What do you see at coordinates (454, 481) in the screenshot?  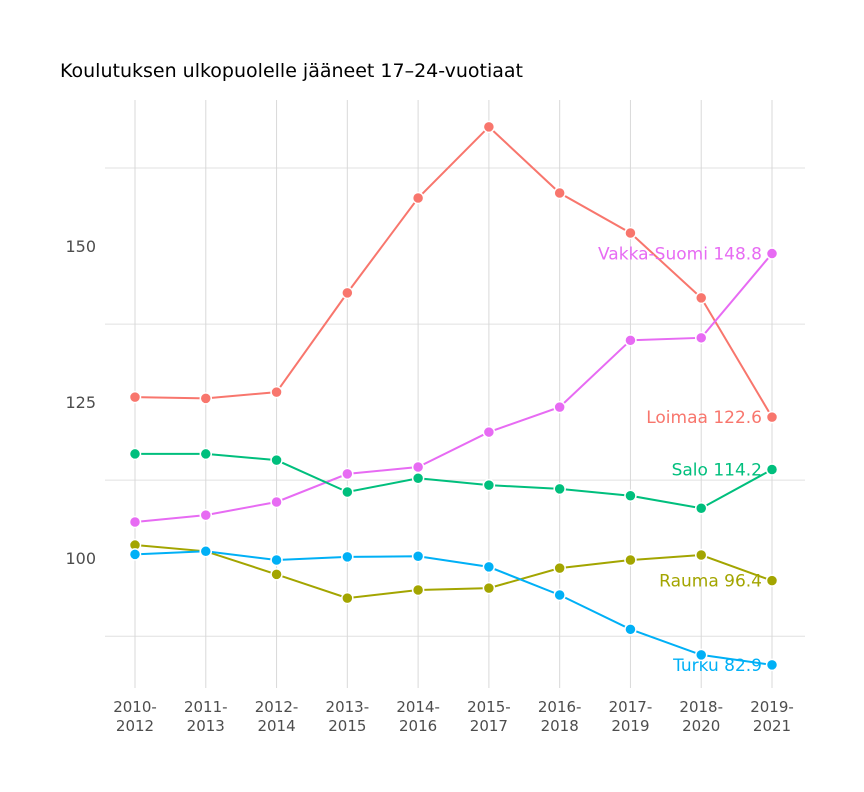 I see `series-line-salo` at bounding box center [454, 481].